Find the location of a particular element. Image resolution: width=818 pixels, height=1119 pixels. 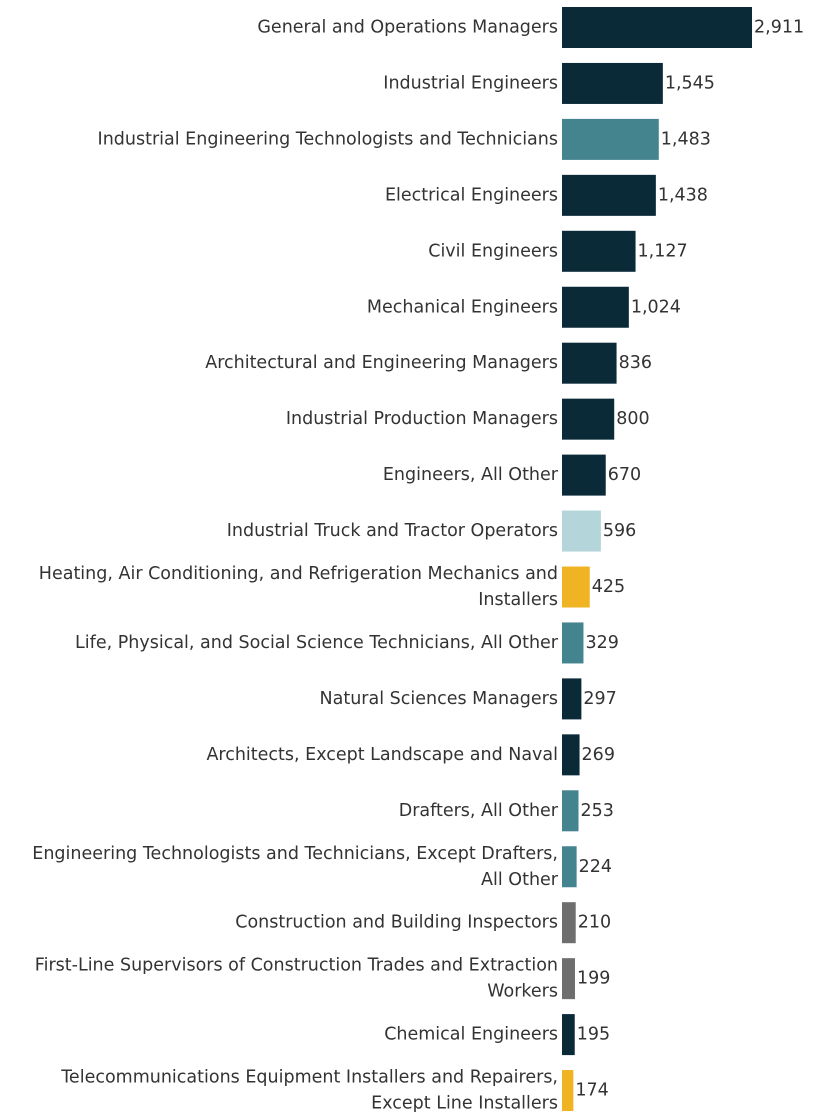

value-label: 253 is located at coordinates (597, 811).